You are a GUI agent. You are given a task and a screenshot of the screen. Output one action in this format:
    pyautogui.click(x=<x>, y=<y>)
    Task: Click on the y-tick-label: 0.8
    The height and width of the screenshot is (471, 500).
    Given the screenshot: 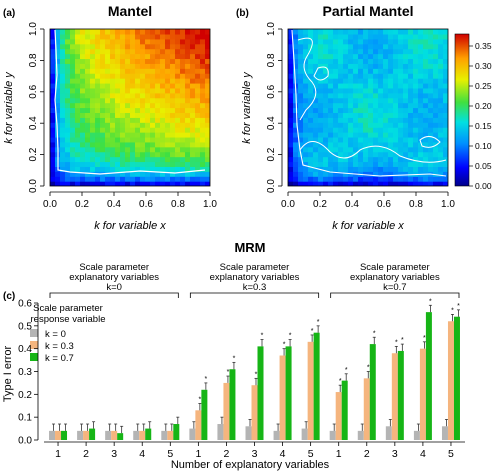 What is the action you would take?
    pyautogui.click(x=271, y=60)
    